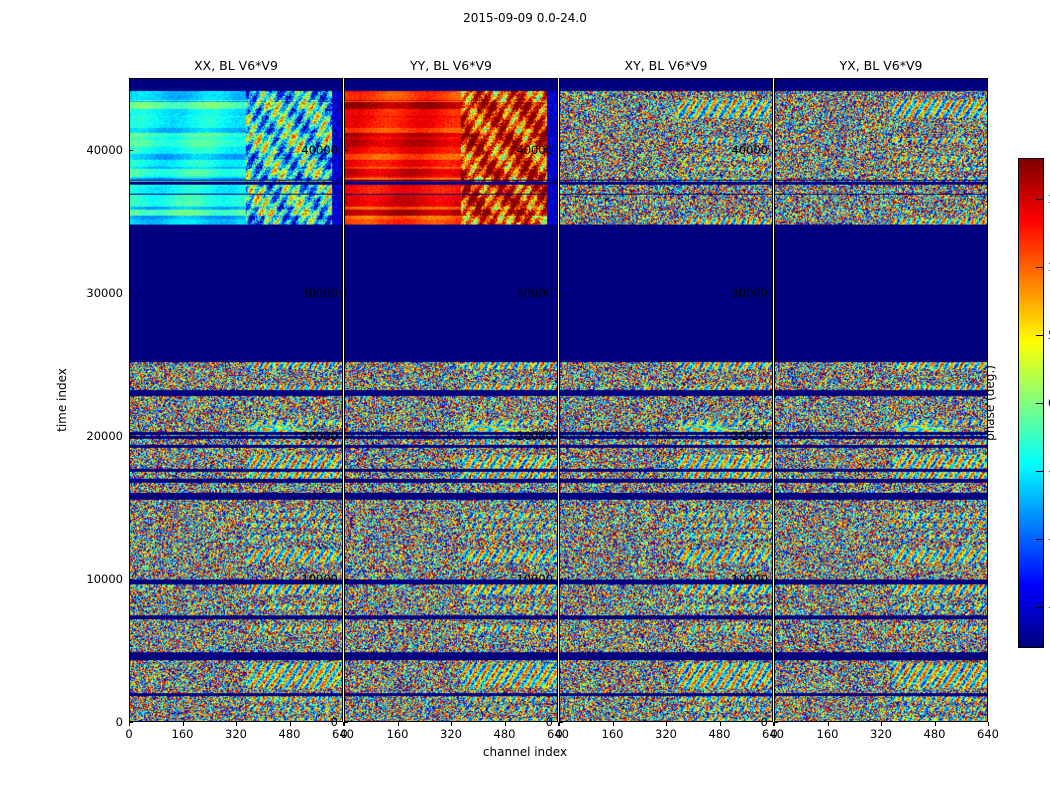 The height and width of the screenshot is (800, 1050). Describe the element at coordinates (990, 403) in the screenshot. I see `colorbar-label: phase (deg.)` at that location.